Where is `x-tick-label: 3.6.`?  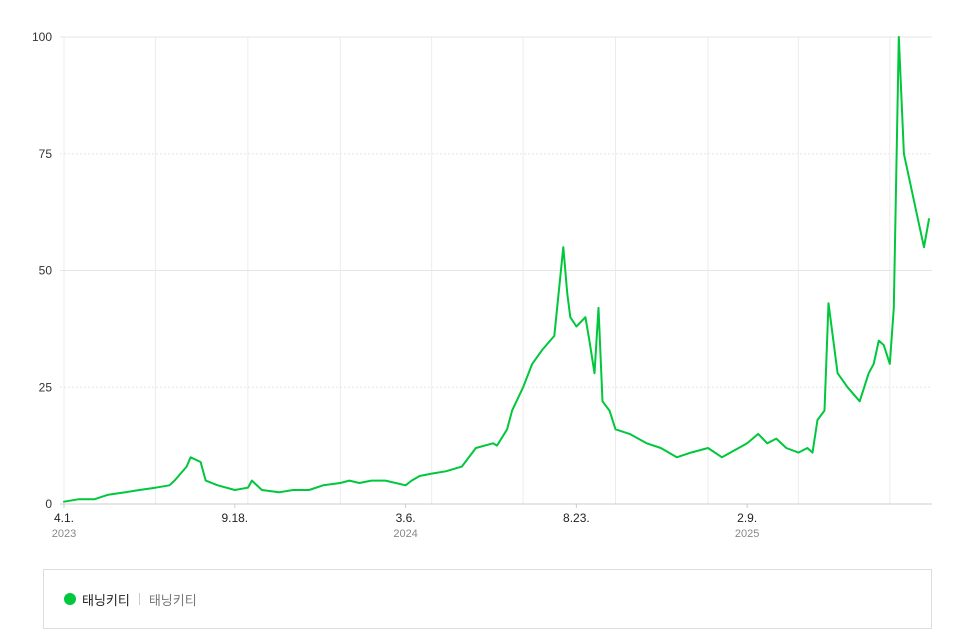 x-tick-label: 3.6. is located at coordinates (406, 518).